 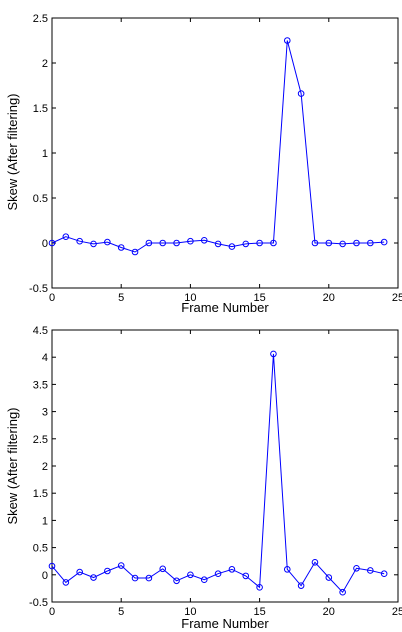 What do you see at coordinates (45, 244) in the screenshot?
I see `chart-top-y-tick-label: 0` at bounding box center [45, 244].